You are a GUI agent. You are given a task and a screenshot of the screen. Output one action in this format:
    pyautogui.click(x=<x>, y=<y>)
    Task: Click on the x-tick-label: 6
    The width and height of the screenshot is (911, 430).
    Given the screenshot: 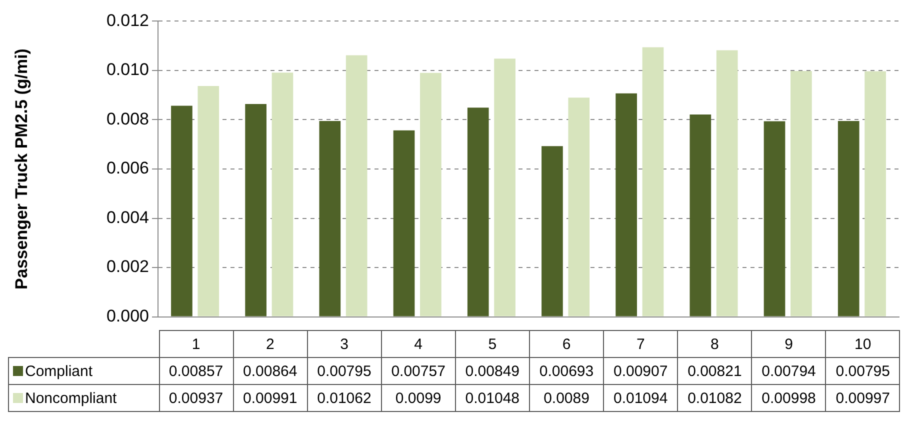 What is the action you would take?
    pyautogui.click(x=566, y=344)
    